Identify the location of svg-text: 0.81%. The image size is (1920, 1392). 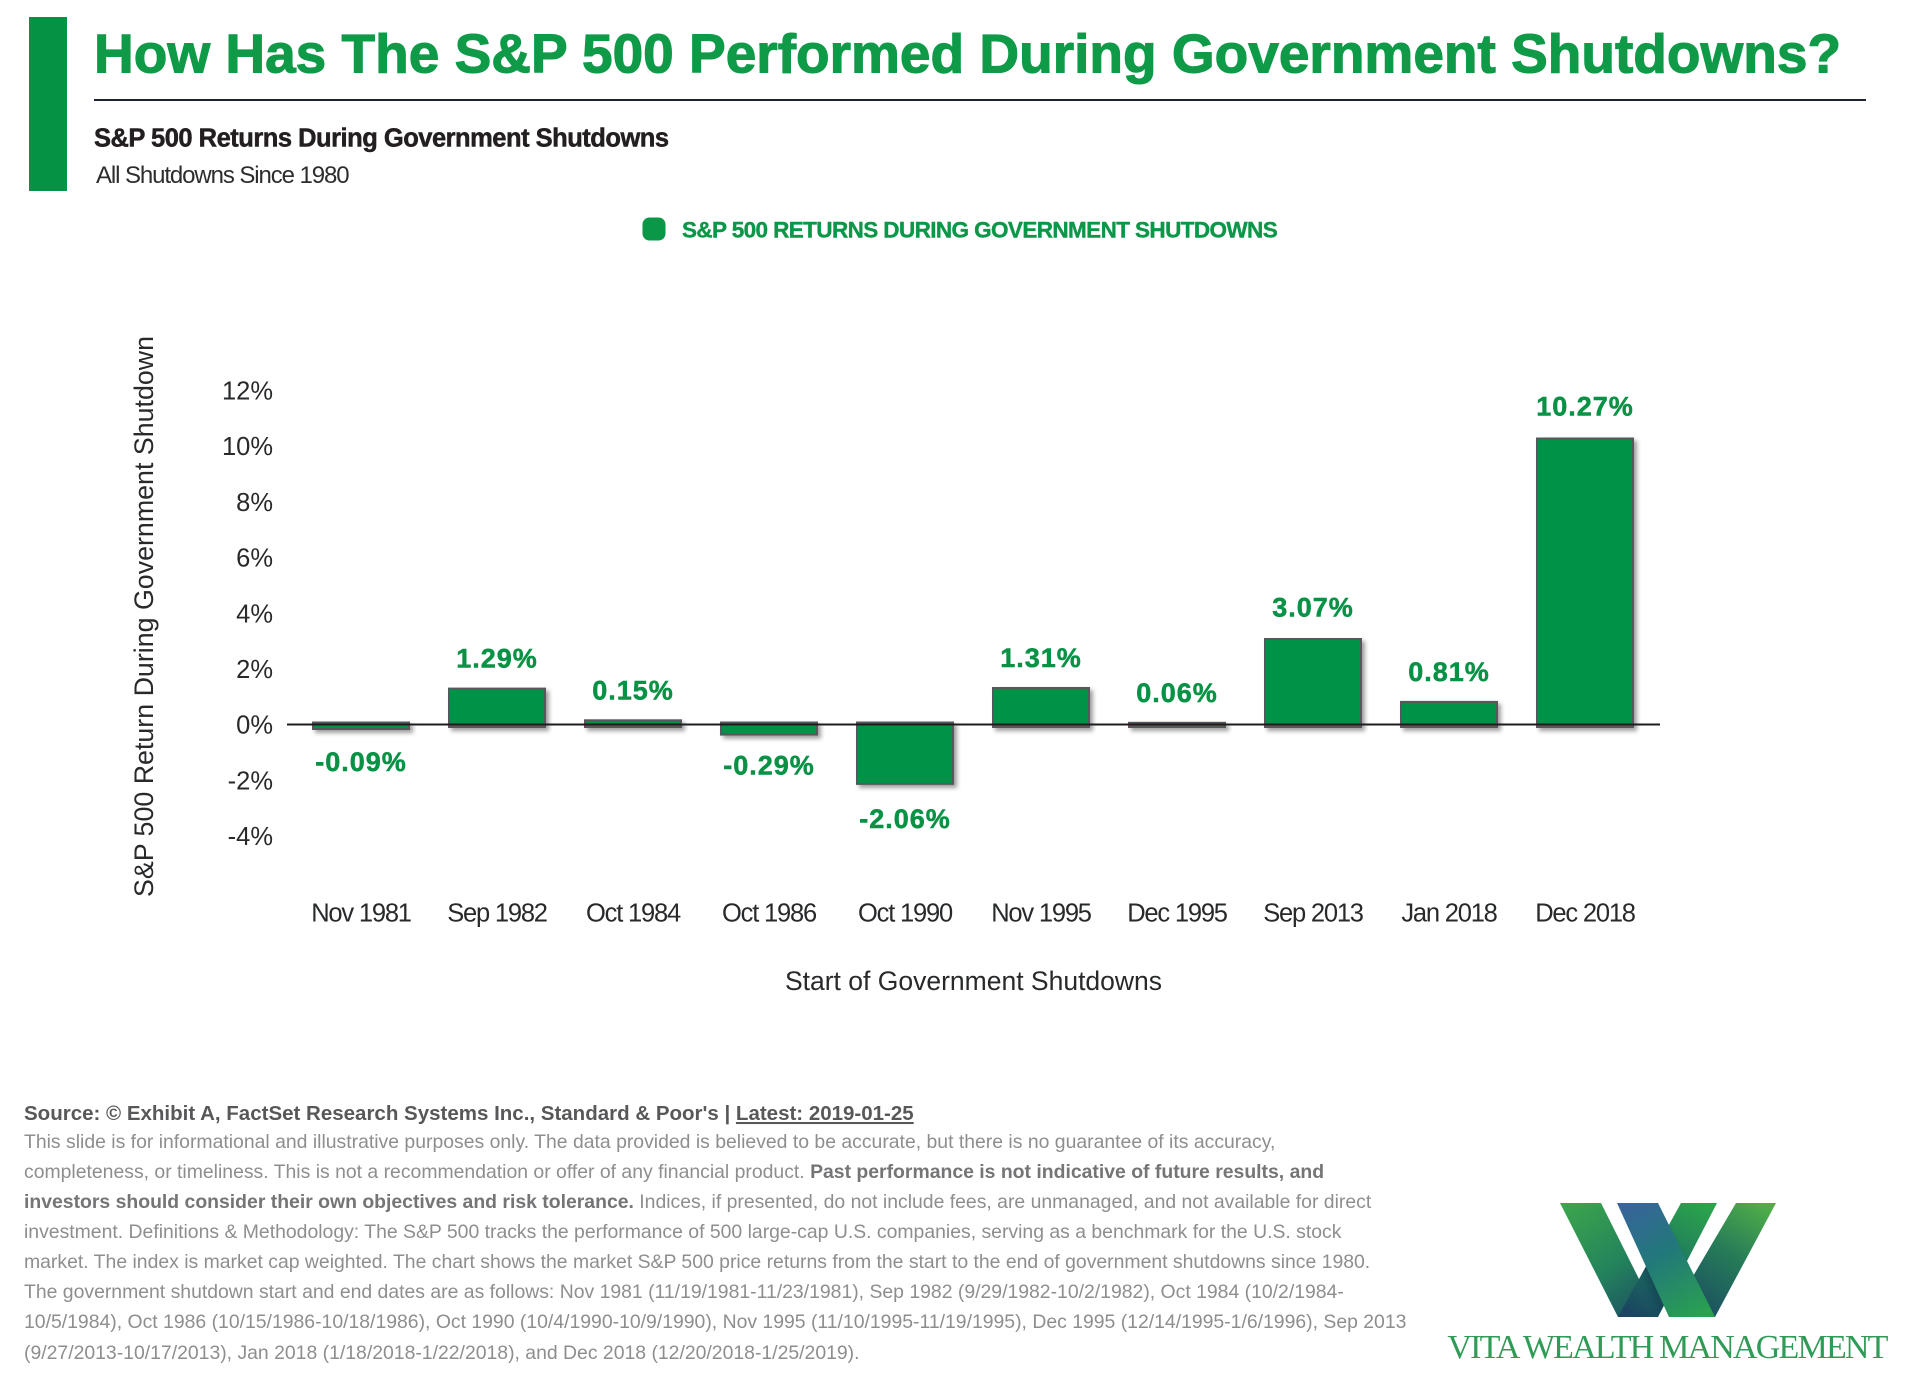
(1449, 672).